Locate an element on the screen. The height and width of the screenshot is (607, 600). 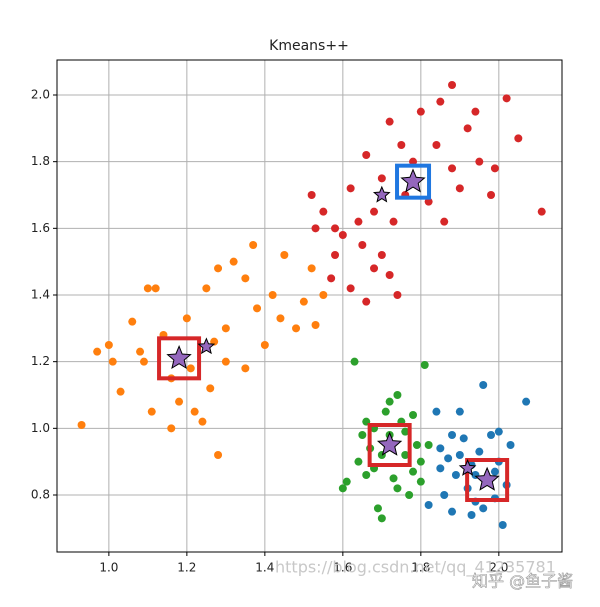
x-tick-label: 2.0 is located at coordinates (498, 568).